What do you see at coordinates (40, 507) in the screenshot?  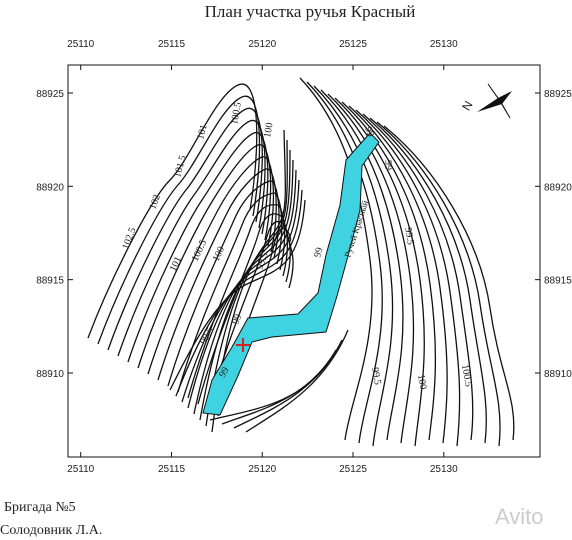 I see `footer-line: Бригада №5` at bounding box center [40, 507].